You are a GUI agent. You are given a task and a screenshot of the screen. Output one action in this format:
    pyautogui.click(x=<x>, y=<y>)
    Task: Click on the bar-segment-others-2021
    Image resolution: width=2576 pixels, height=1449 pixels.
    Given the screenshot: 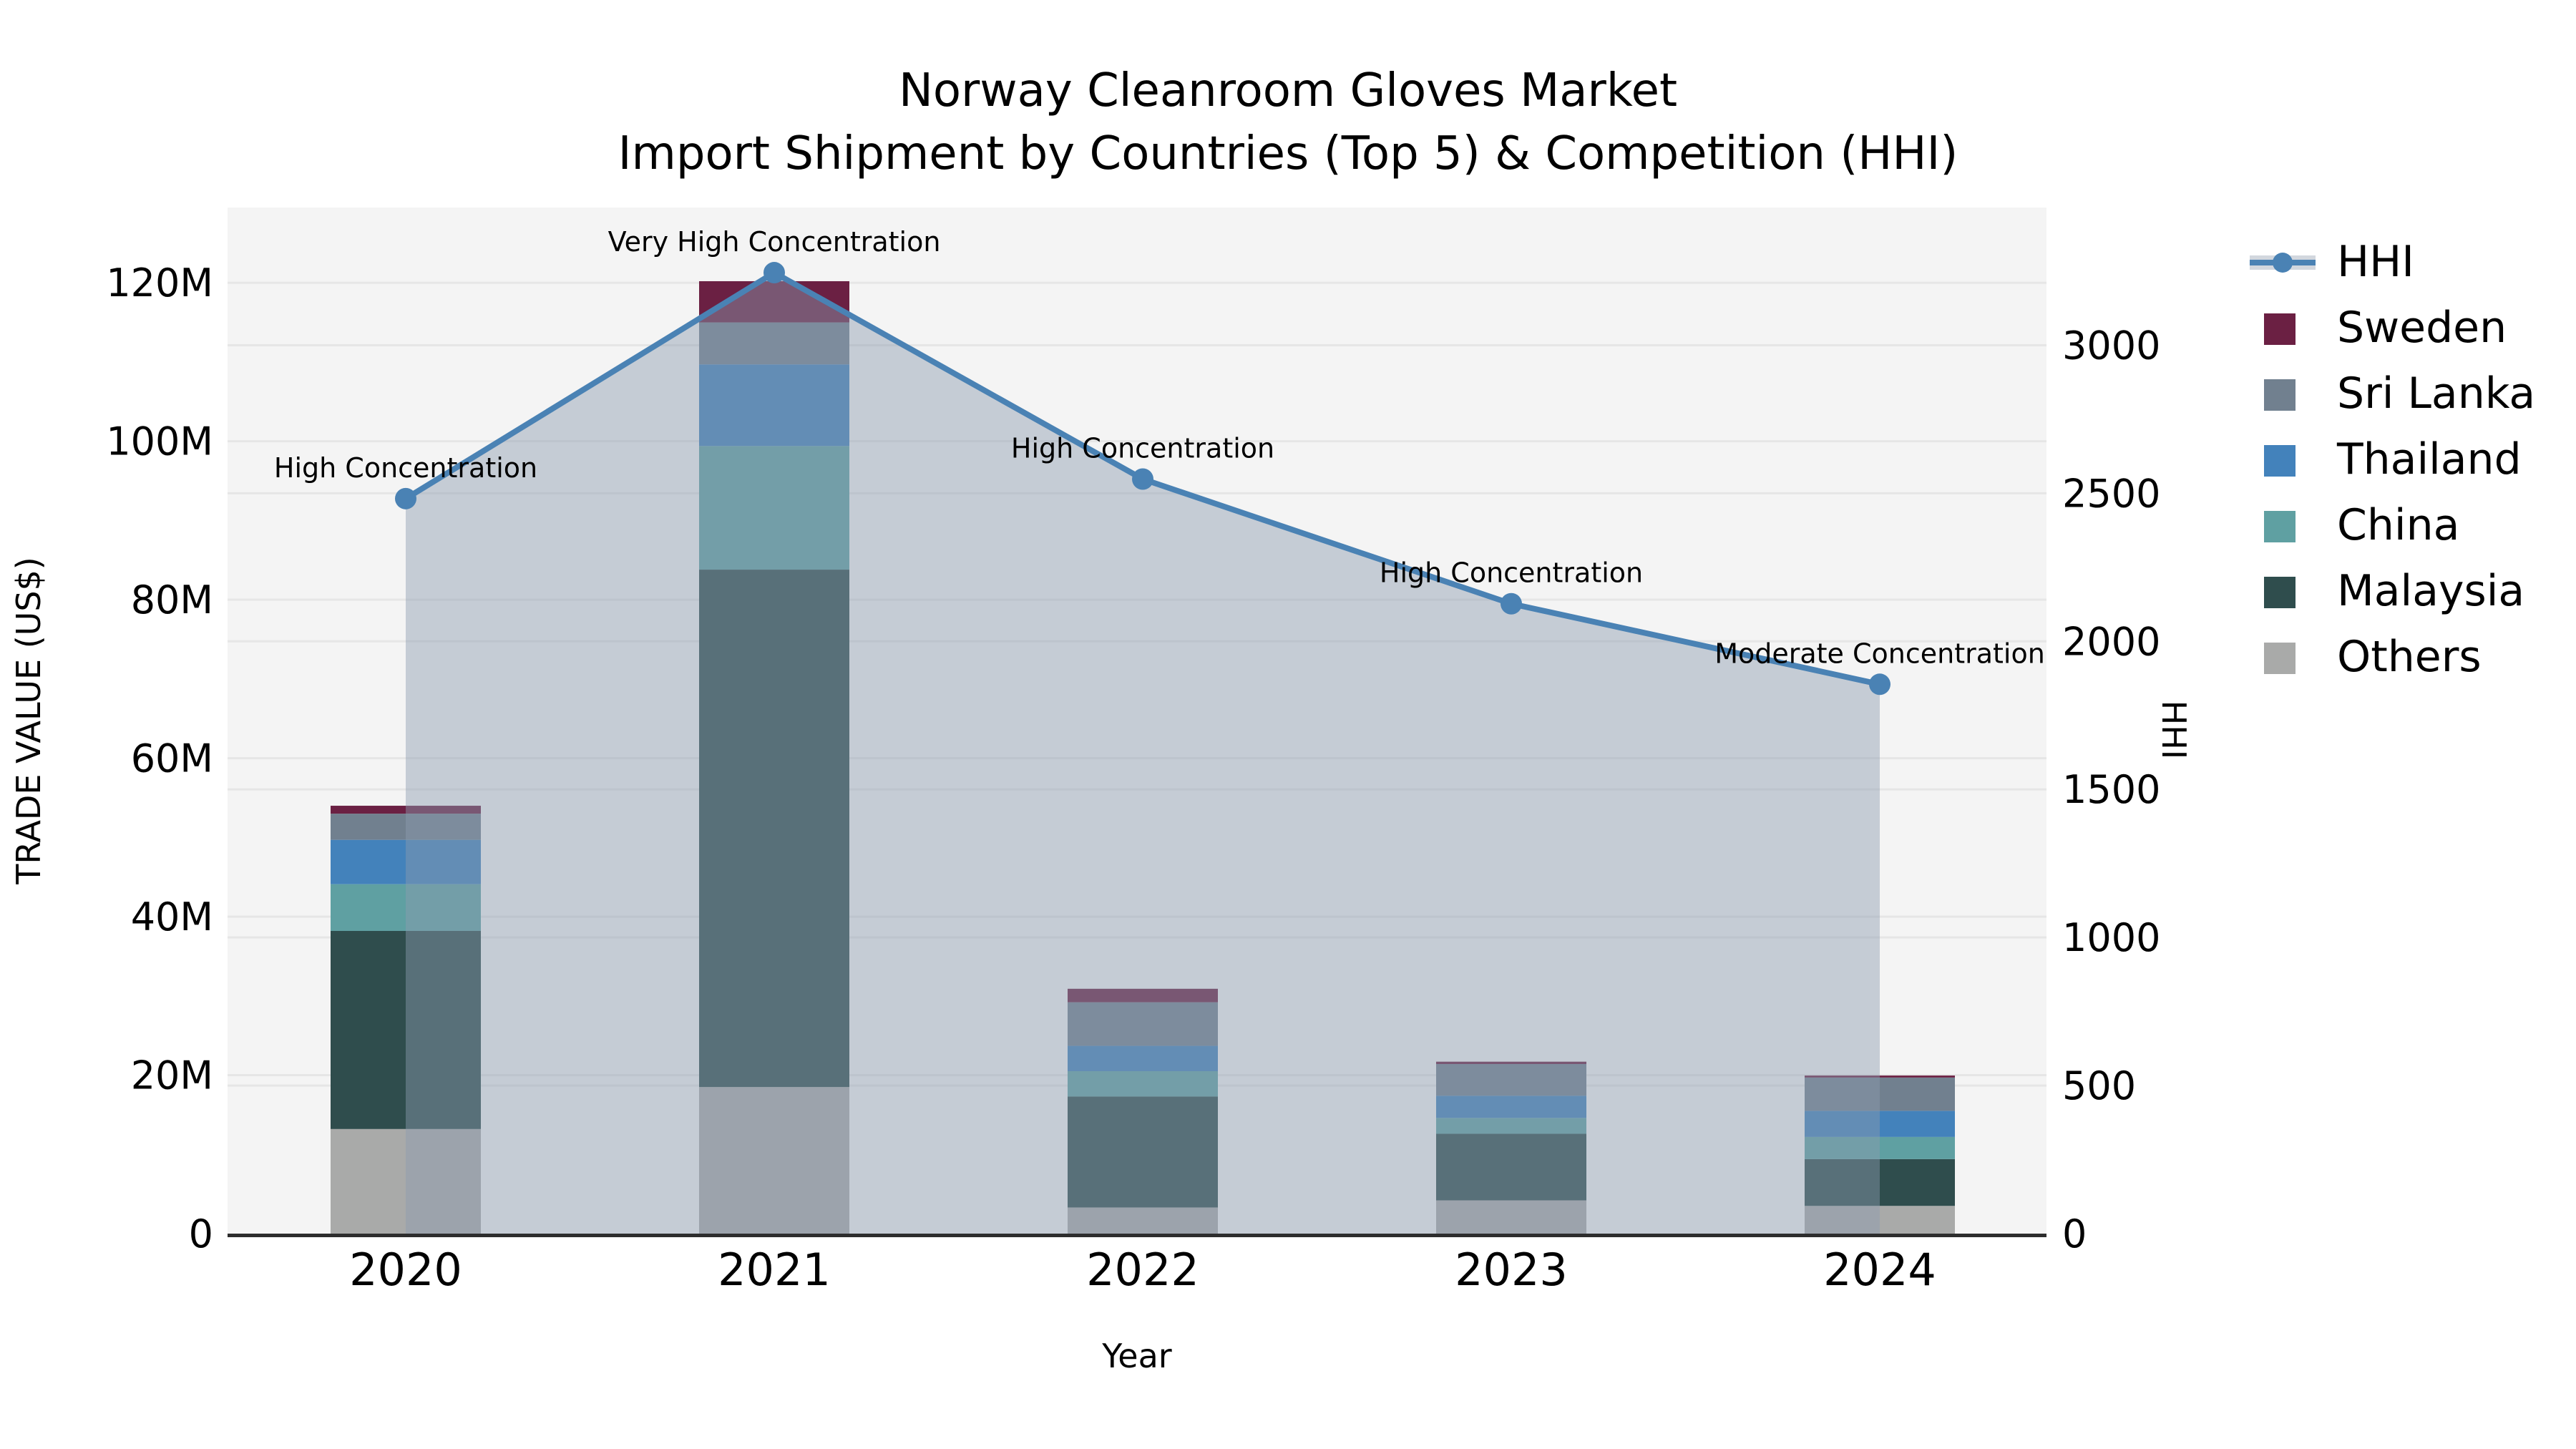 What is the action you would take?
    pyautogui.click(x=774, y=1160)
    